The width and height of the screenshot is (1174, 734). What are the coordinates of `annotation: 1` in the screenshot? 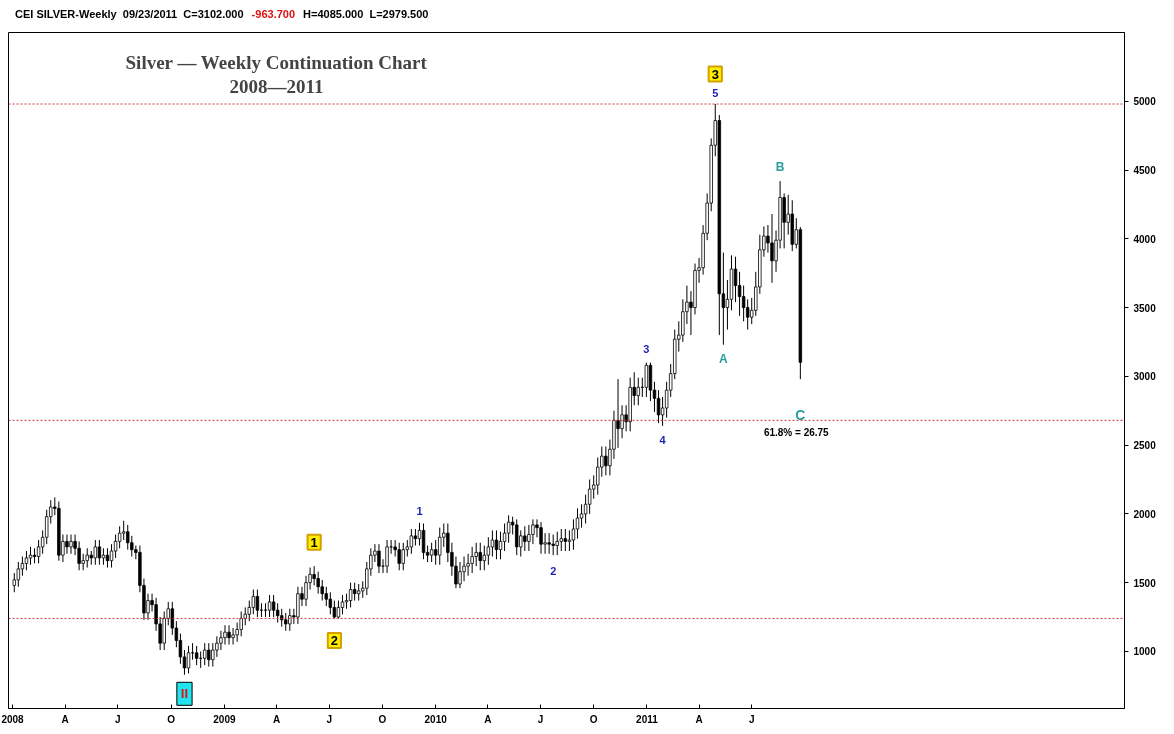 It's located at (419, 510).